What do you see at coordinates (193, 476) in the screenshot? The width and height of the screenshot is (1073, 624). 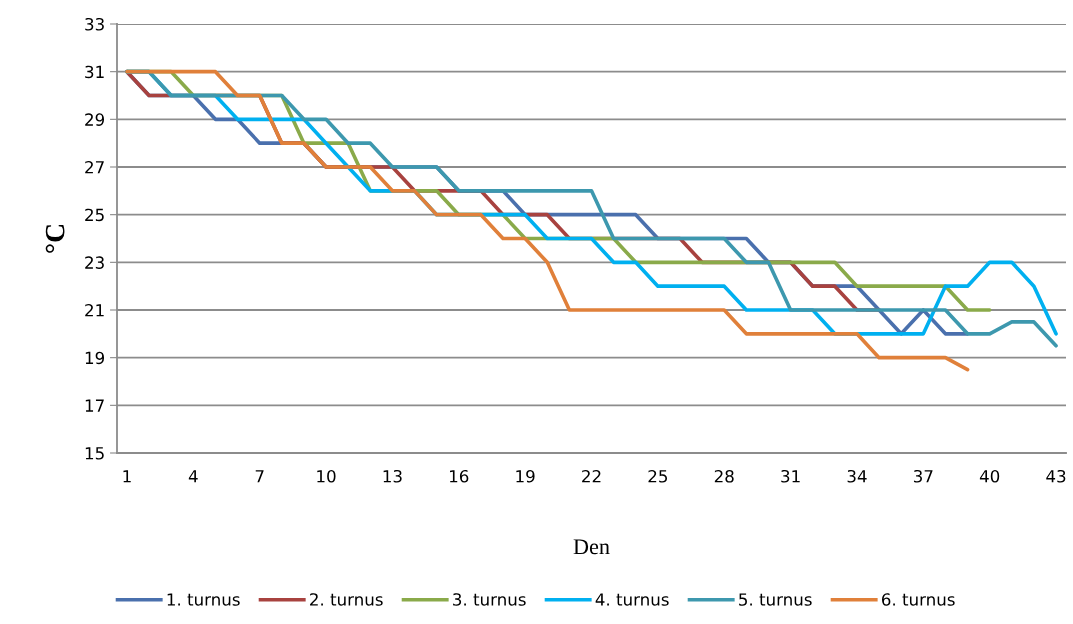 I see `x-tick-label: 4` at bounding box center [193, 476].